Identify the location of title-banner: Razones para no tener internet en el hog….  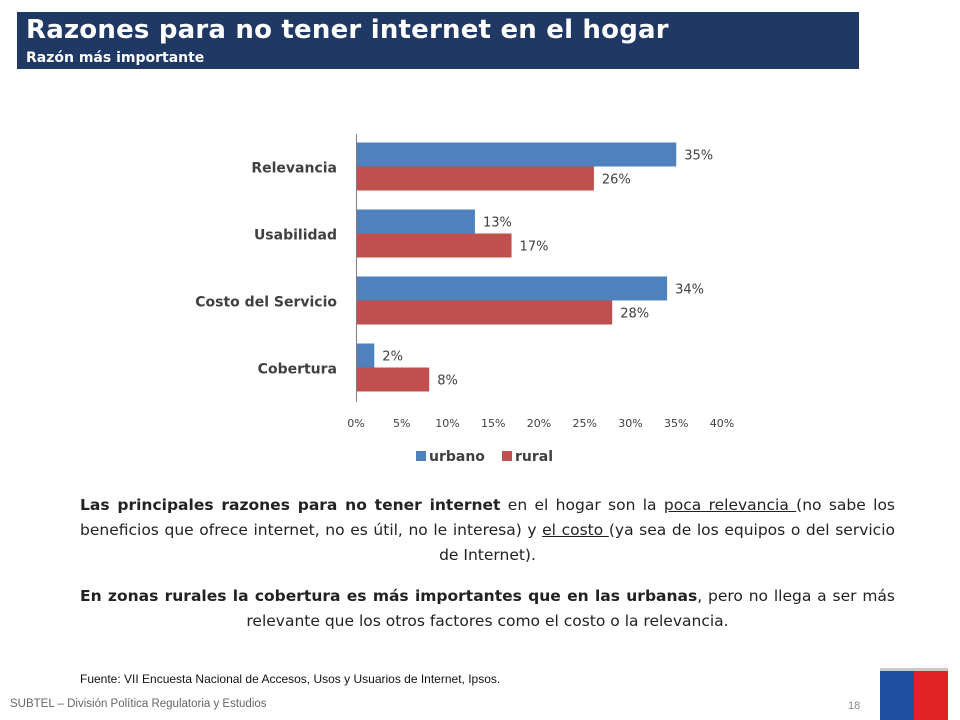
(438, 40).